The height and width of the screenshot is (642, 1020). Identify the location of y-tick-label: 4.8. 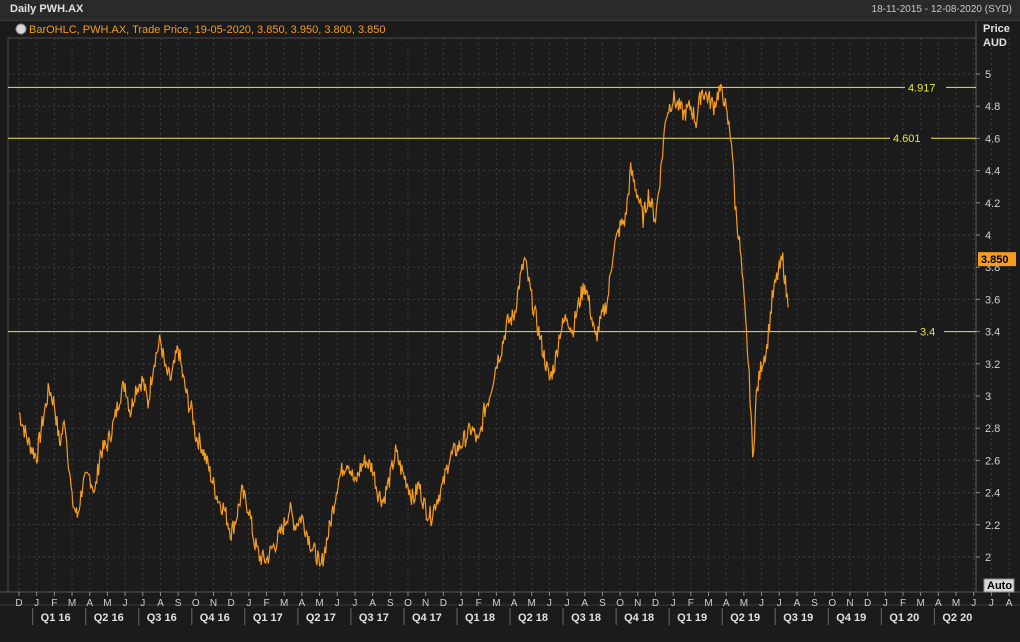
(992, 107).